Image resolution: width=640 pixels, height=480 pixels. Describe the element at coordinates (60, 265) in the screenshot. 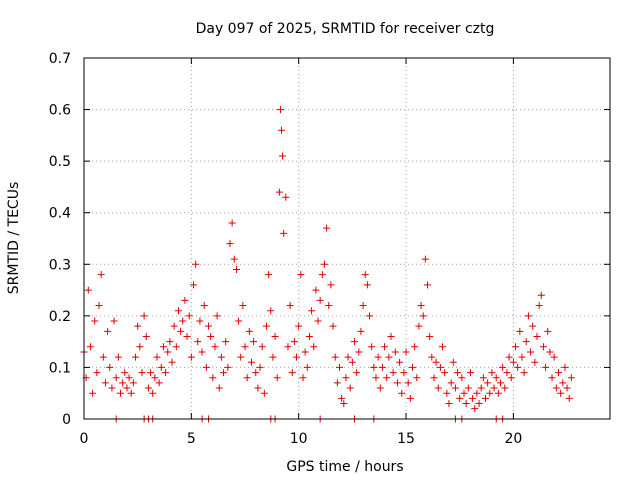

I see `y-tick-label: 0.3` at that location.